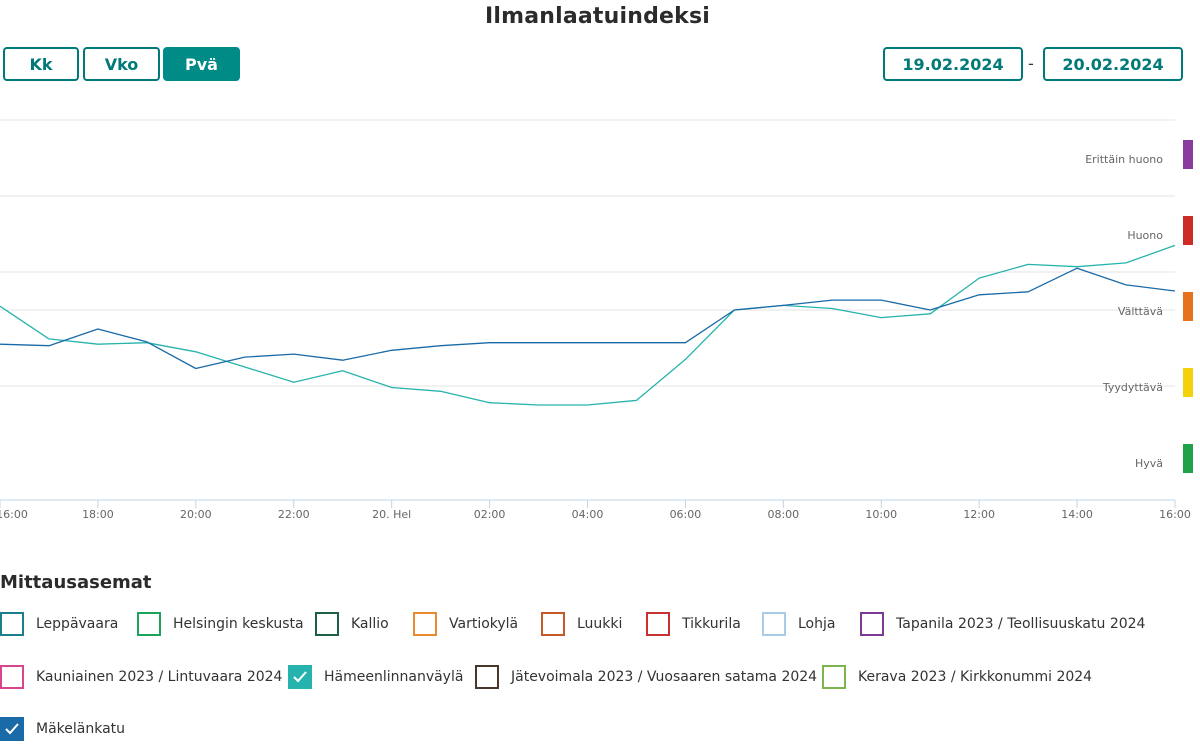 This screenshot has width=1200, height=745. I want to click on range-button-month: Kk, so click(41, 64).